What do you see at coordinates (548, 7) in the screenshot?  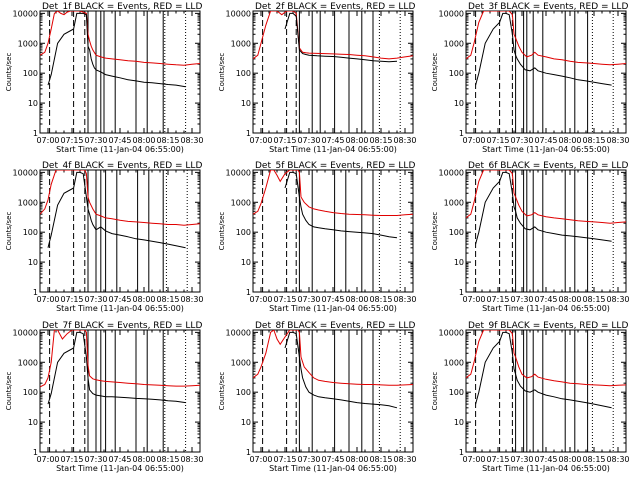 I see `panel-title: Det_3f BLACK = Events, RED = LLD` at bounding box center [548, 7].